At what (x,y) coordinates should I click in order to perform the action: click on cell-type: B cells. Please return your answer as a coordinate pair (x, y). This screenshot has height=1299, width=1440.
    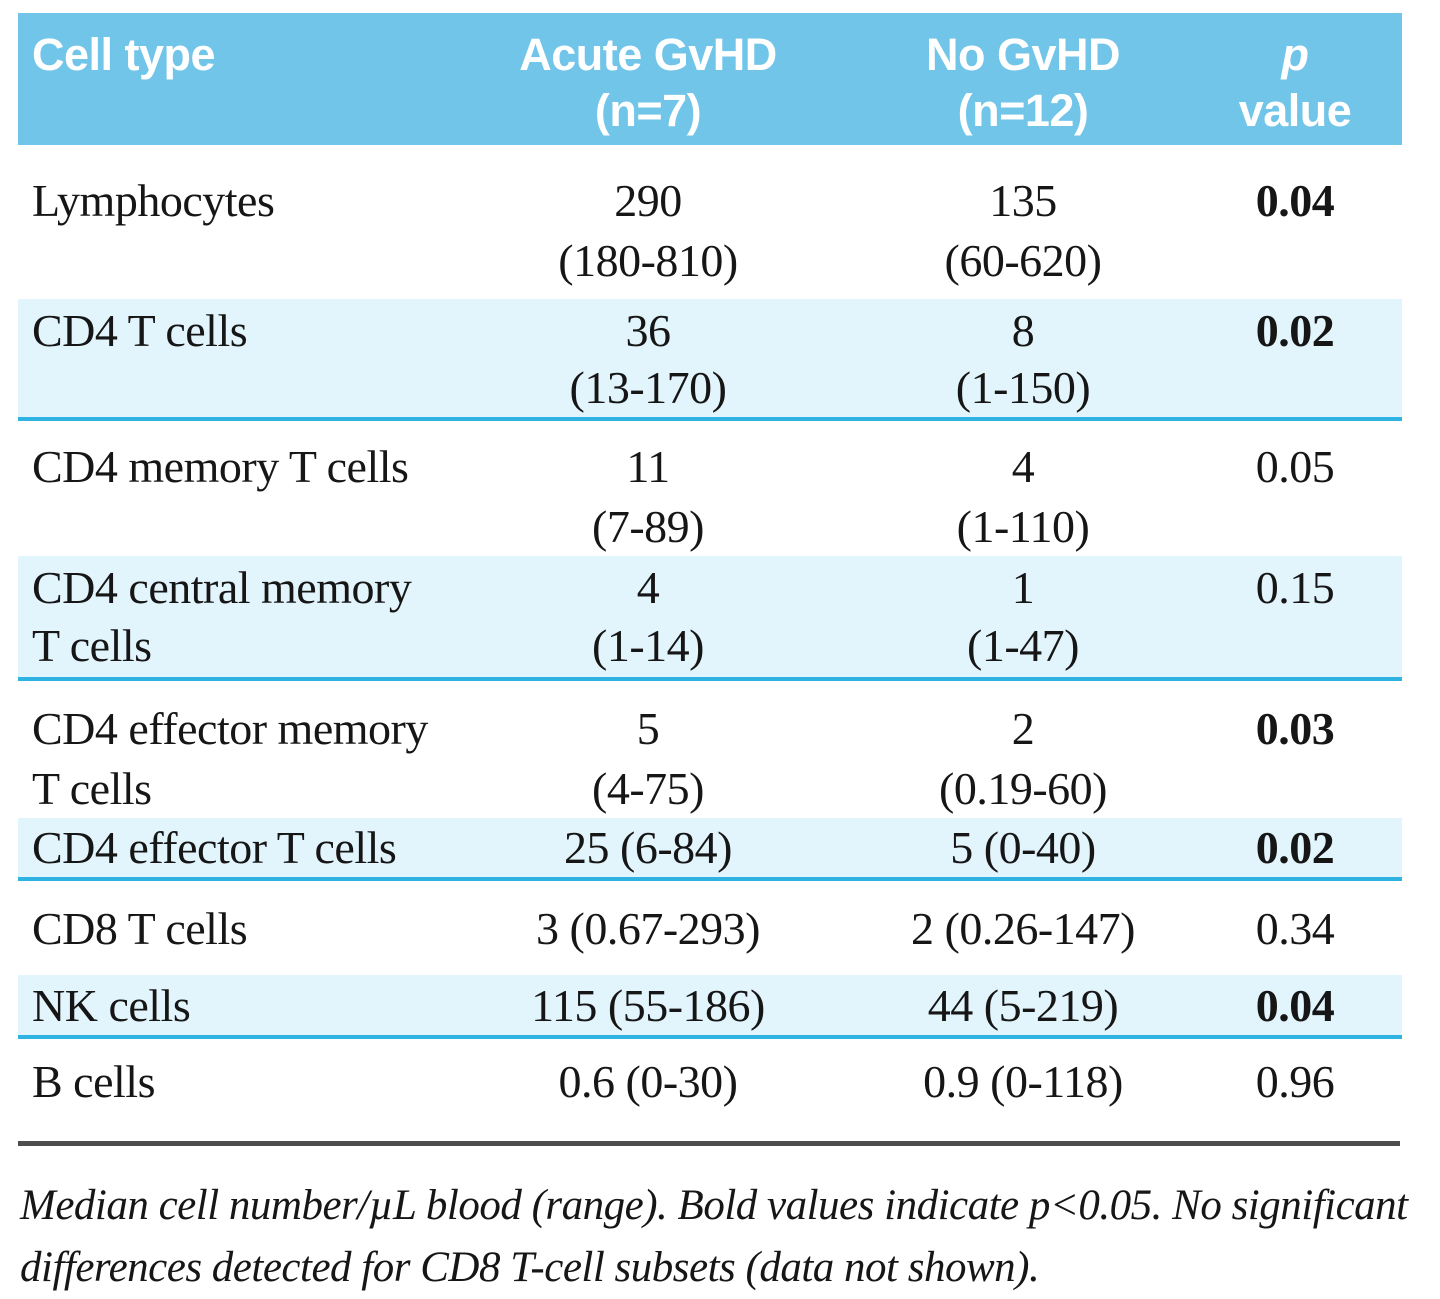
    Looking at the image, I should click on (228, 1073).